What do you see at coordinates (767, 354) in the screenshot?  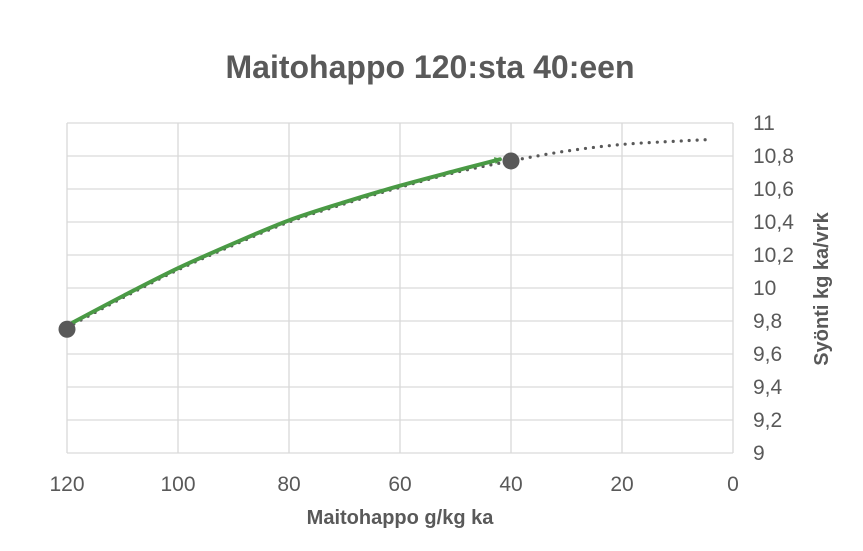 I see `y-tick-label: 9,6` at bounding box center [767, 354].